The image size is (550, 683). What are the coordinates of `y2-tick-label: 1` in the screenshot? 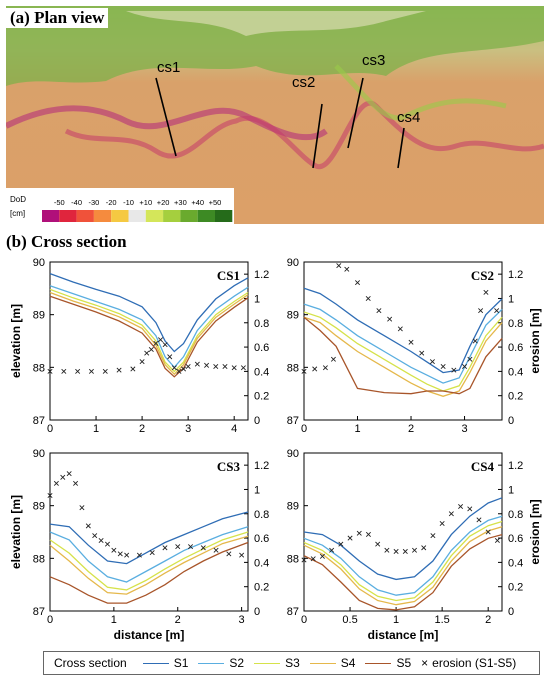 It's located at (257, 490).